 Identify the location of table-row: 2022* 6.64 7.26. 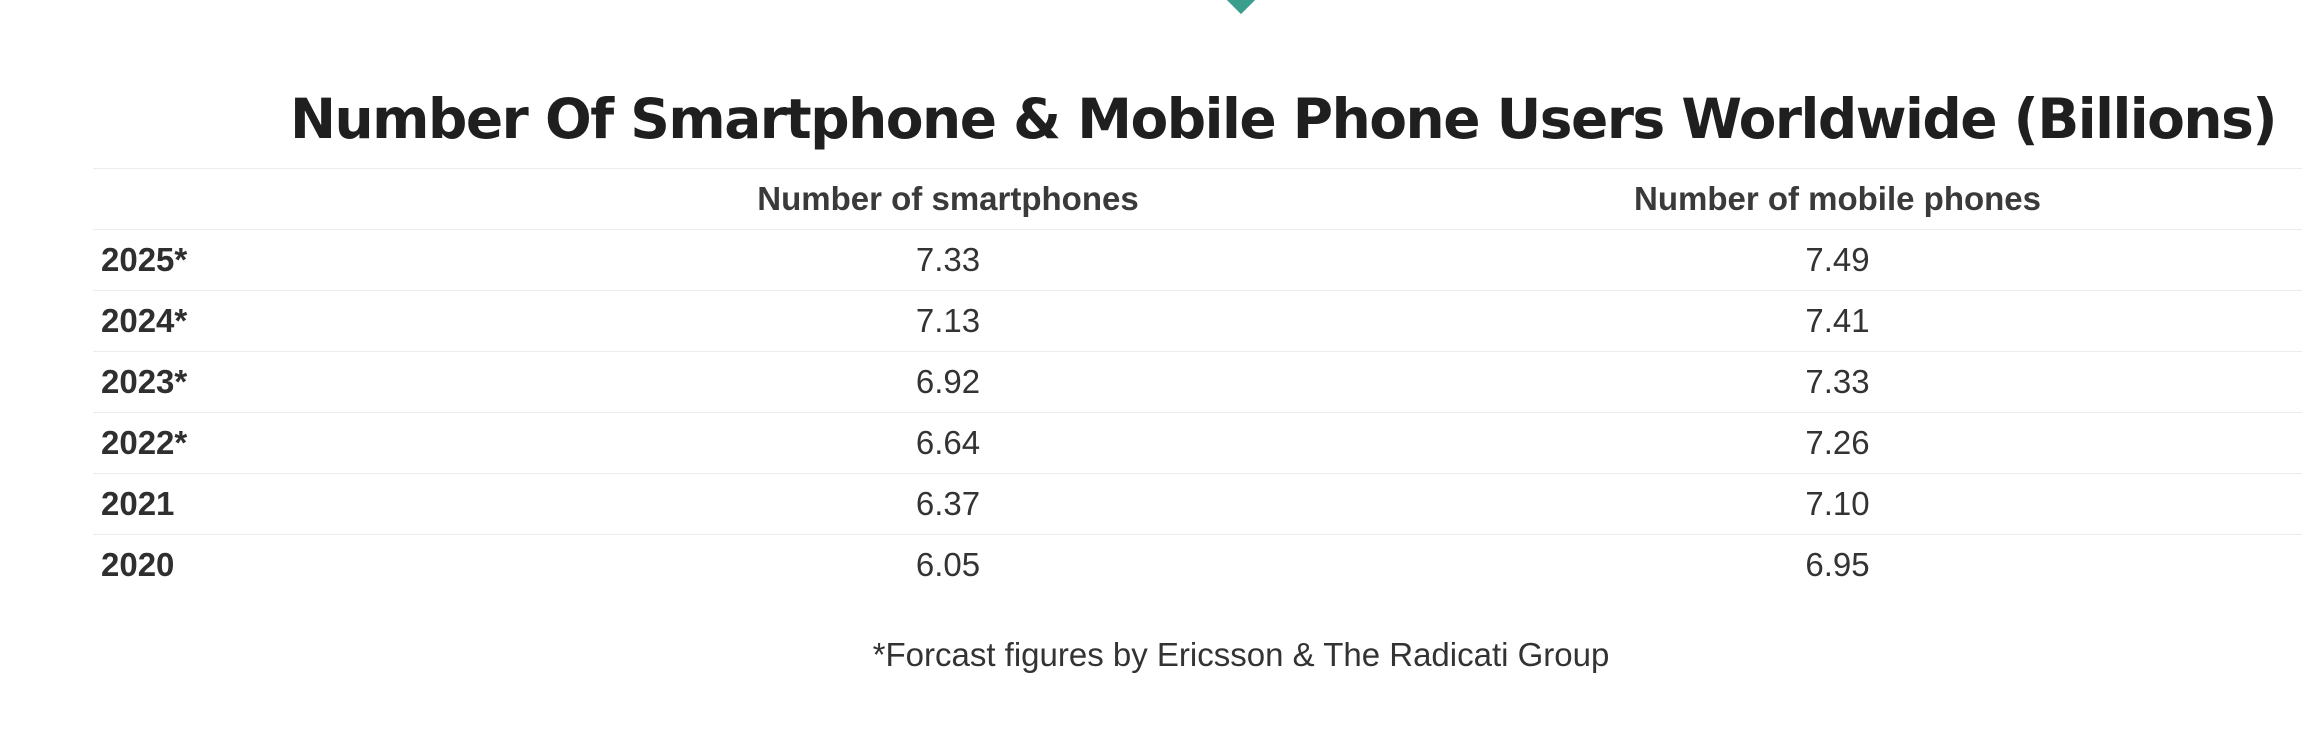
(1197, 443).